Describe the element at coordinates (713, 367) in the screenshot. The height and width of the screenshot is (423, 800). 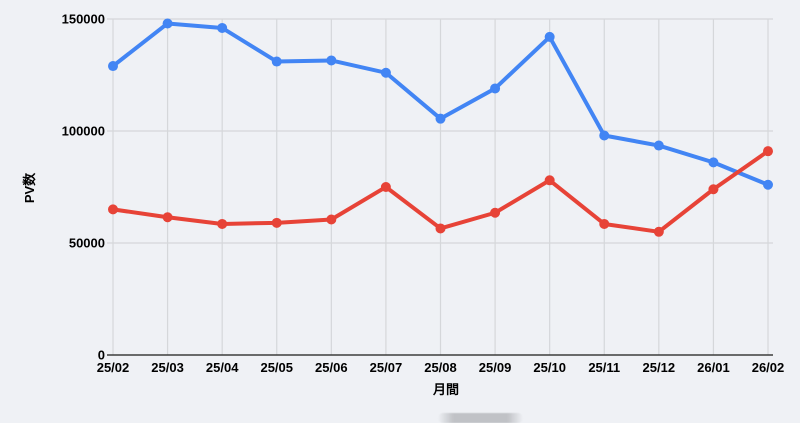
I see `x-tick-label: 26/01` at that location.